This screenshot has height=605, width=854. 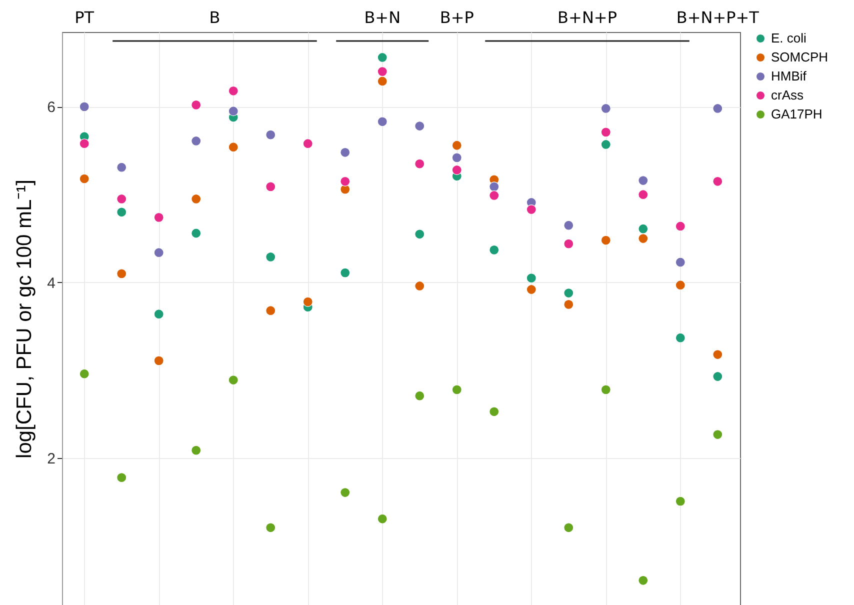 I want to click on legend-label: HMBif, so click(x=789, y=76).